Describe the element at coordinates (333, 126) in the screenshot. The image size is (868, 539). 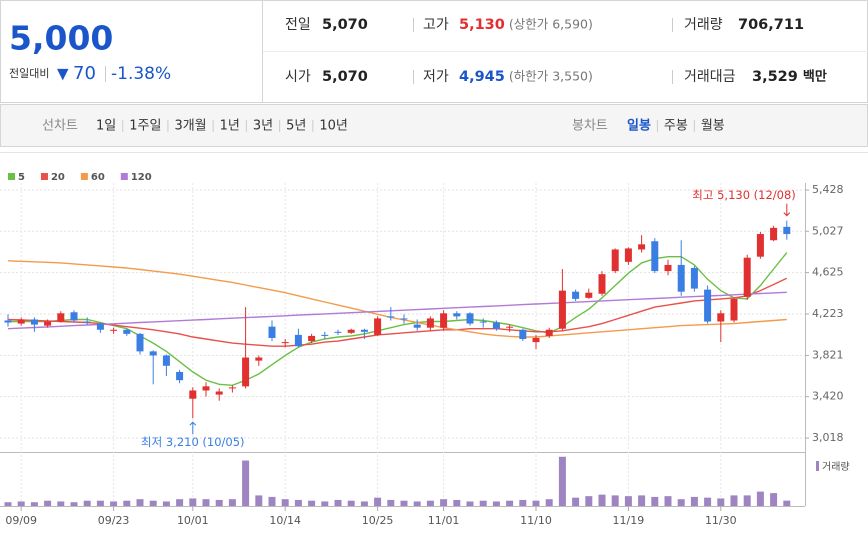
I see `period-button: 10년` at that location.